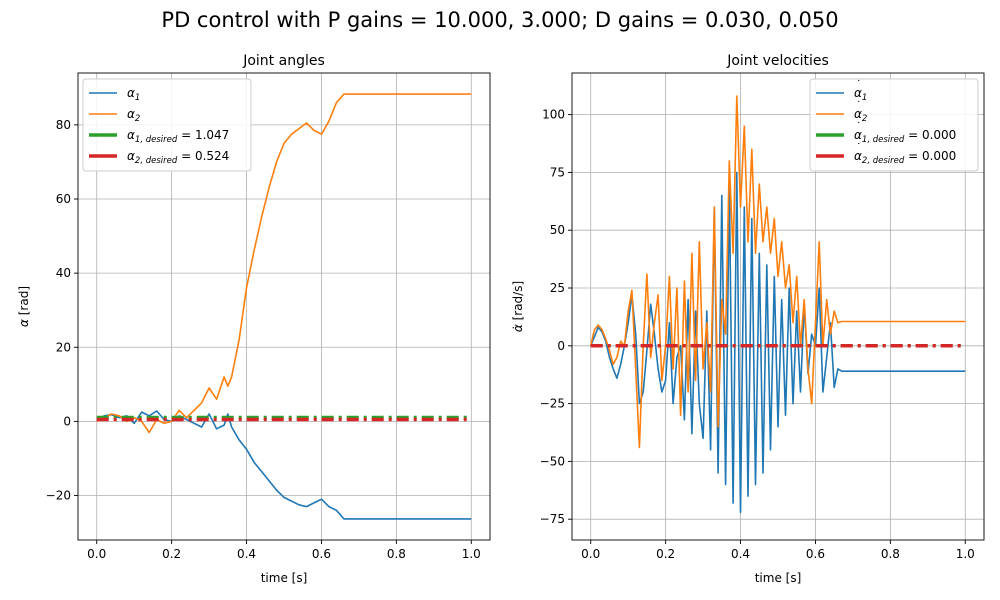 The image size is (1000, 600). What do you see at coordinates (557, 288) in the screenshot?
I see `y-tick-label: 25` at bounding box center [557, 288].